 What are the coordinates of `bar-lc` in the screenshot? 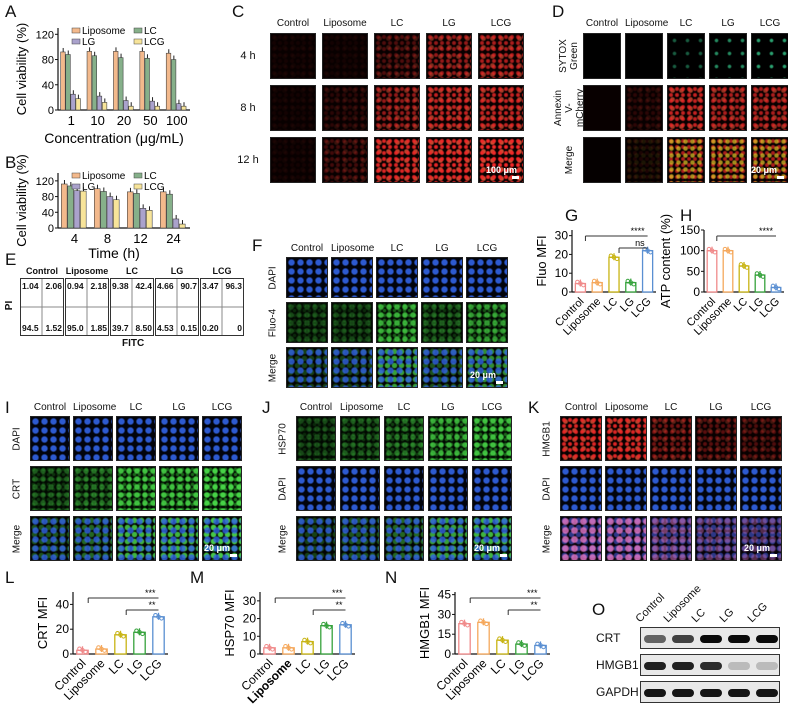 It's located at (68, 82).